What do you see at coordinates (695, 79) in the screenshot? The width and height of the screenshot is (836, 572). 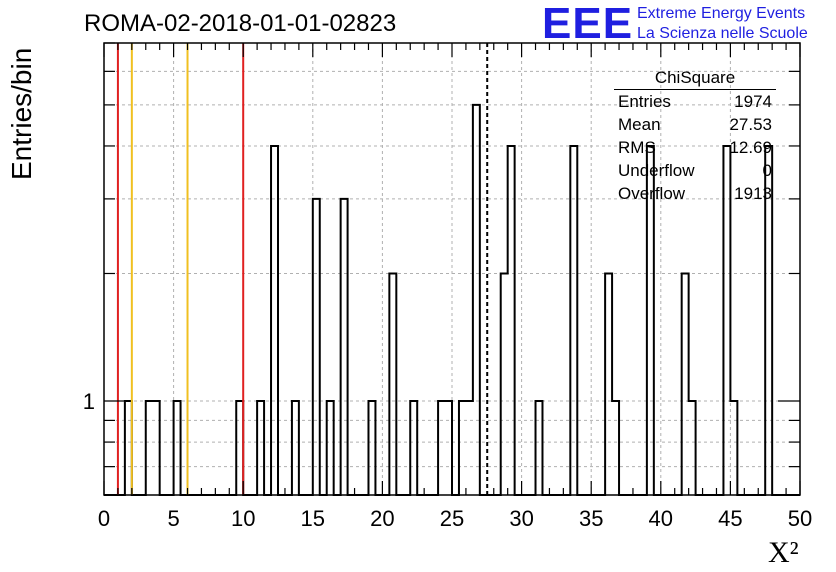 I see `stats-name: ChiSquare` at bounding box center [695, 79].